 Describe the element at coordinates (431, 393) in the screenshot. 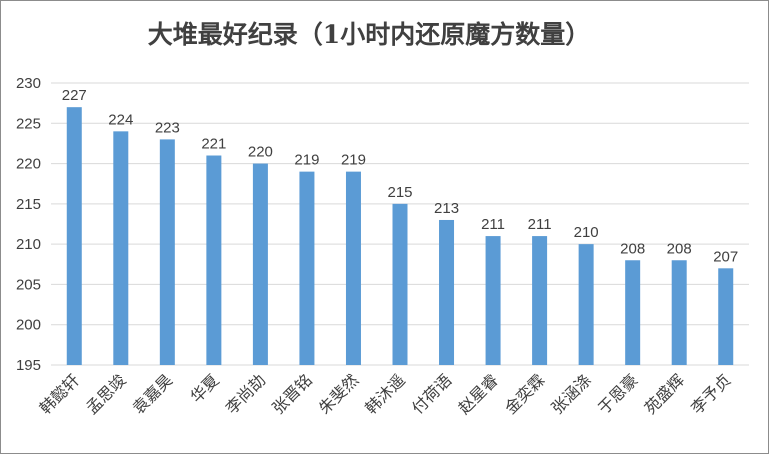

I see `category-label: 付荷语` at that location.